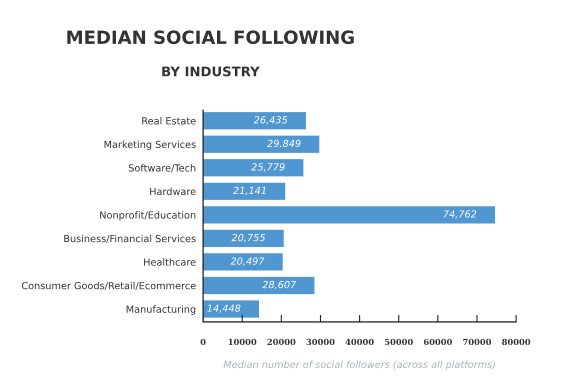 The height and width of the screenshot is (381, 561). I want to click on x-tick-label: 10000, so click(242, 342).